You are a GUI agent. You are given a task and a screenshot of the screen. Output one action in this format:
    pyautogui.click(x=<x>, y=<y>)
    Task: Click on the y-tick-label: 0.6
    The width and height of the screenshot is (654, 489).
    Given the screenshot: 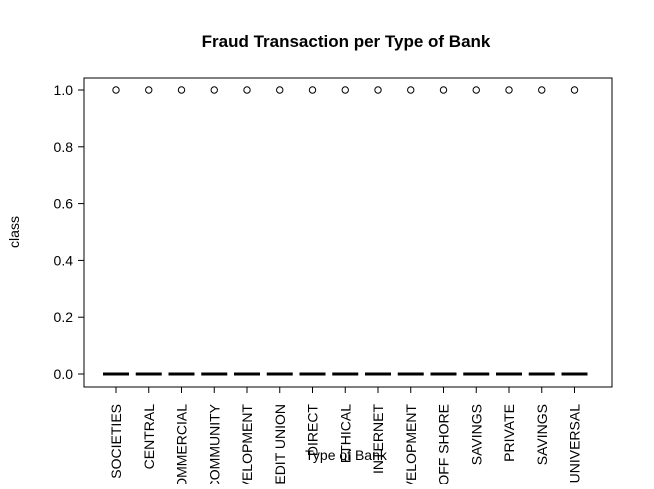 What is the action you would take?
    pyautogui.click(x=64, y=204)
    